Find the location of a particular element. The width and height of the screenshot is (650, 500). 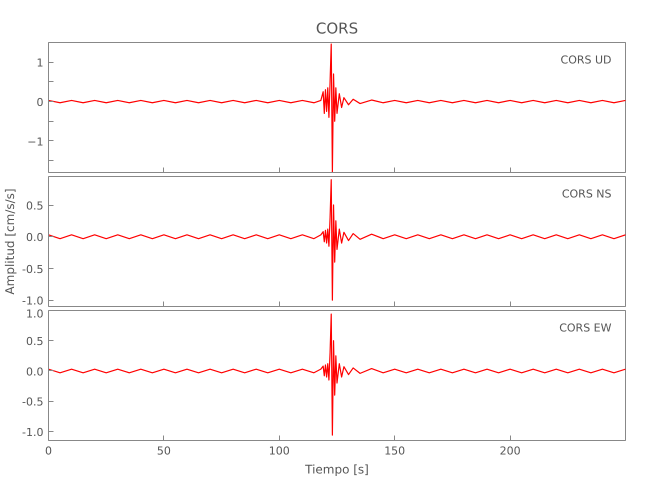

y-tick-label: 0 is located at coordinates (40, 103).